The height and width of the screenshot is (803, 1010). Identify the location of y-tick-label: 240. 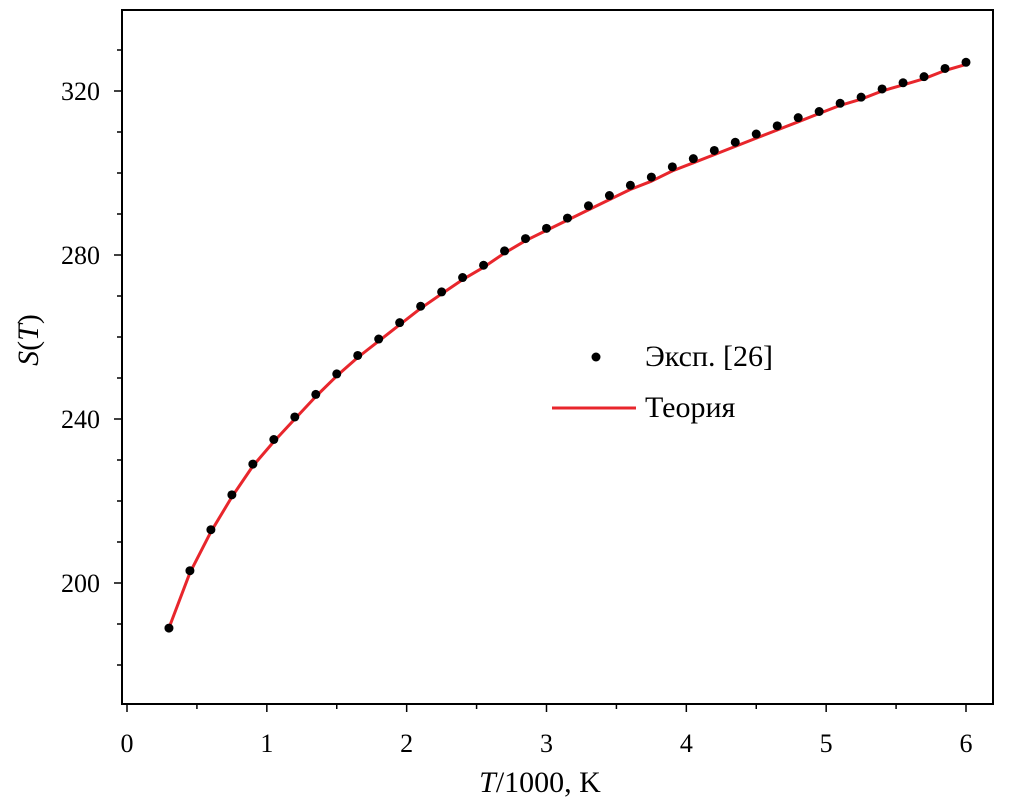
(80, 419).